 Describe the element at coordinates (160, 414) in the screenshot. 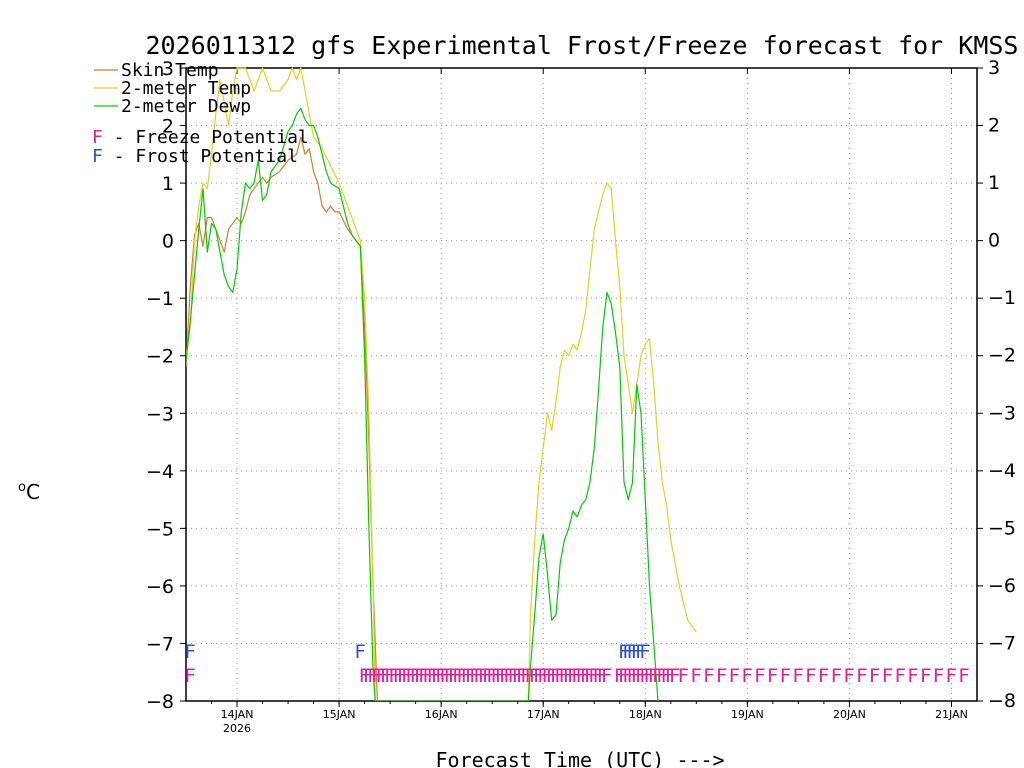

I see `y-tick-label-left: −3` at that location.